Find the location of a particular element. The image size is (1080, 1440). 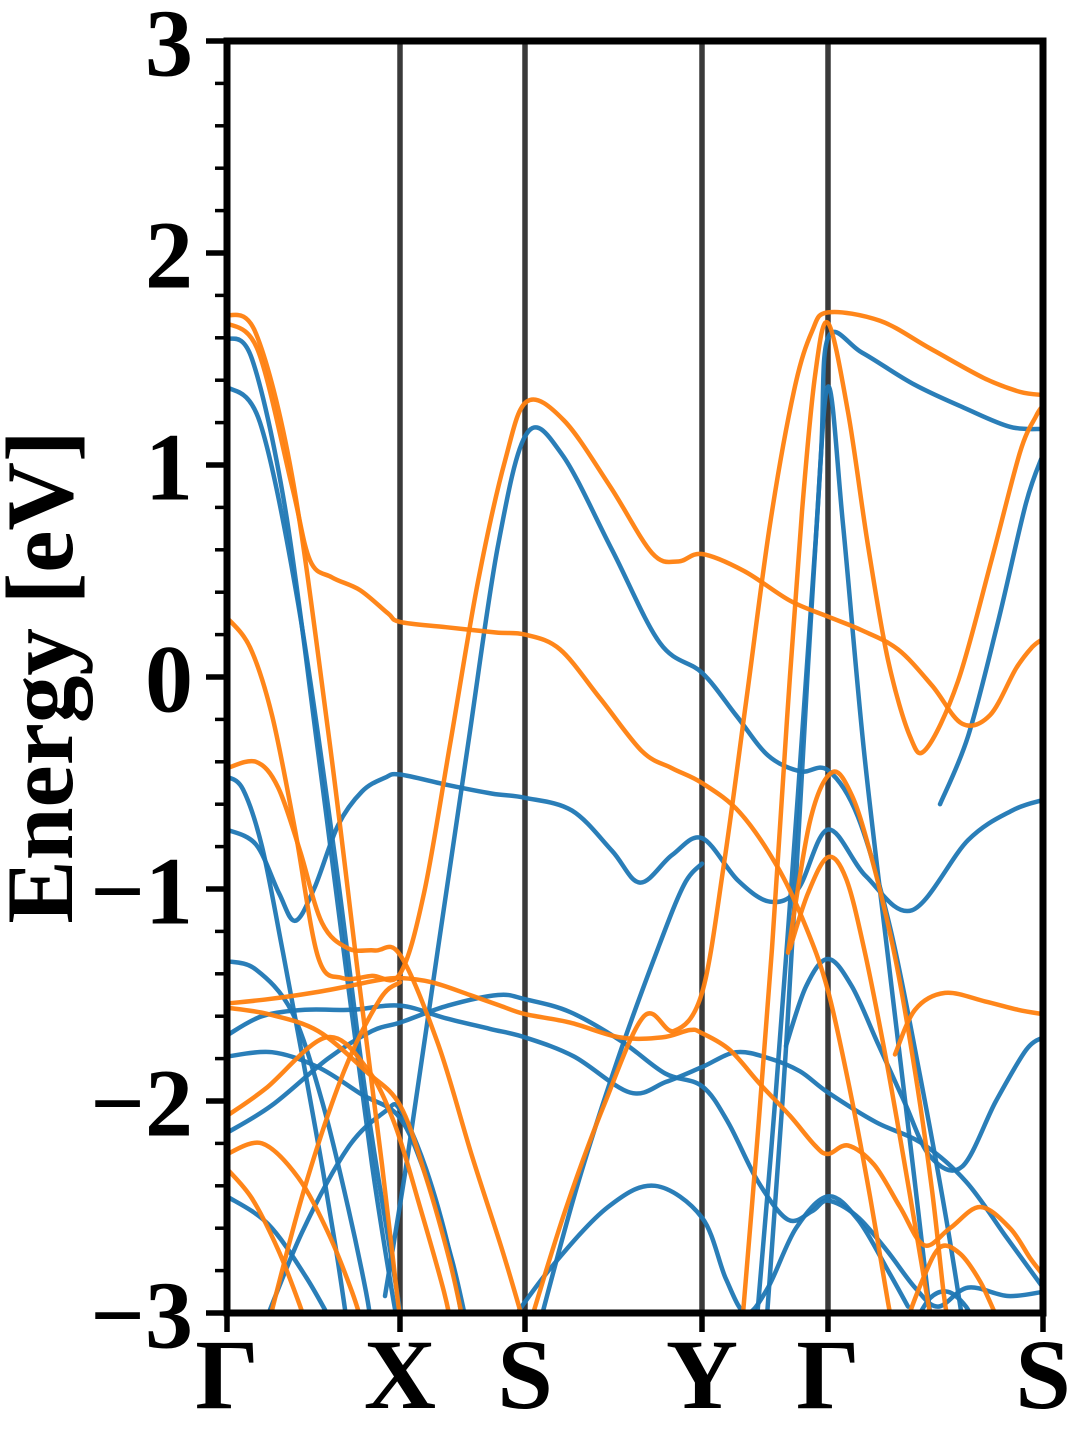

x-tick-label-3-Y: Y is located at coordinates (702, 1374).